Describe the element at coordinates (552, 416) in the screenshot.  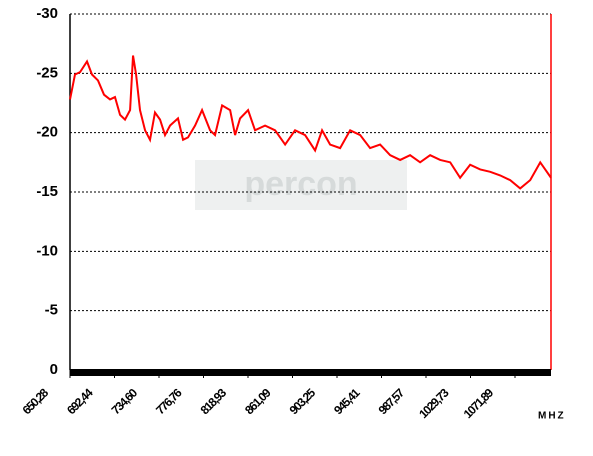
I see `x-axis-label: MHZ` at that location.